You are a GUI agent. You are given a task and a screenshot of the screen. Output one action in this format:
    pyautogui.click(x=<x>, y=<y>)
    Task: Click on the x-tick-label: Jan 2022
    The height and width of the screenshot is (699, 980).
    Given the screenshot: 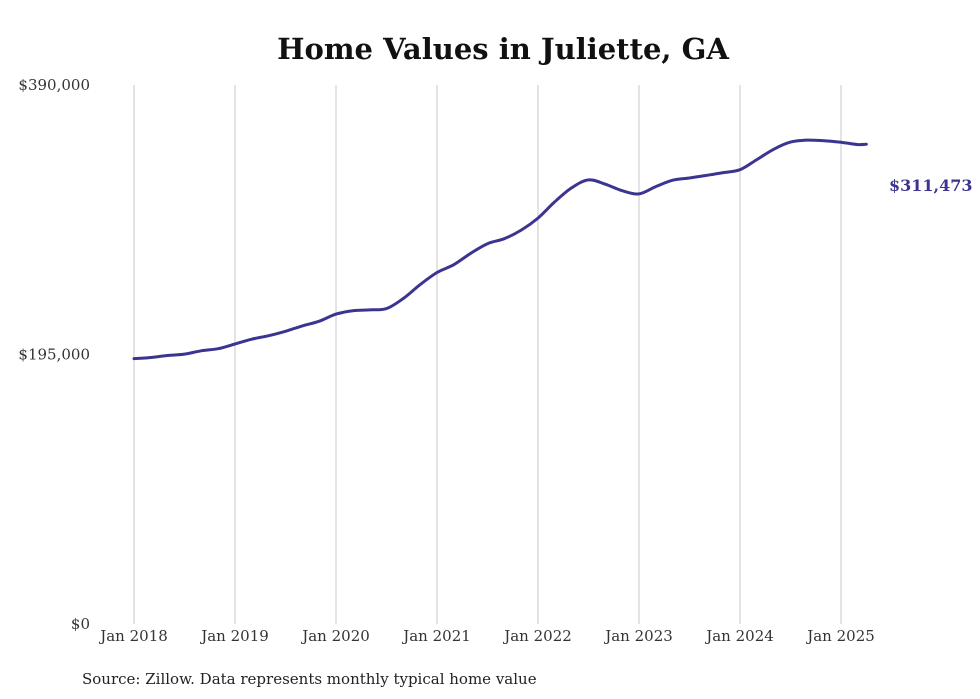 What is the action you would take?
    pyautogui.click(x=537, y=636)
    